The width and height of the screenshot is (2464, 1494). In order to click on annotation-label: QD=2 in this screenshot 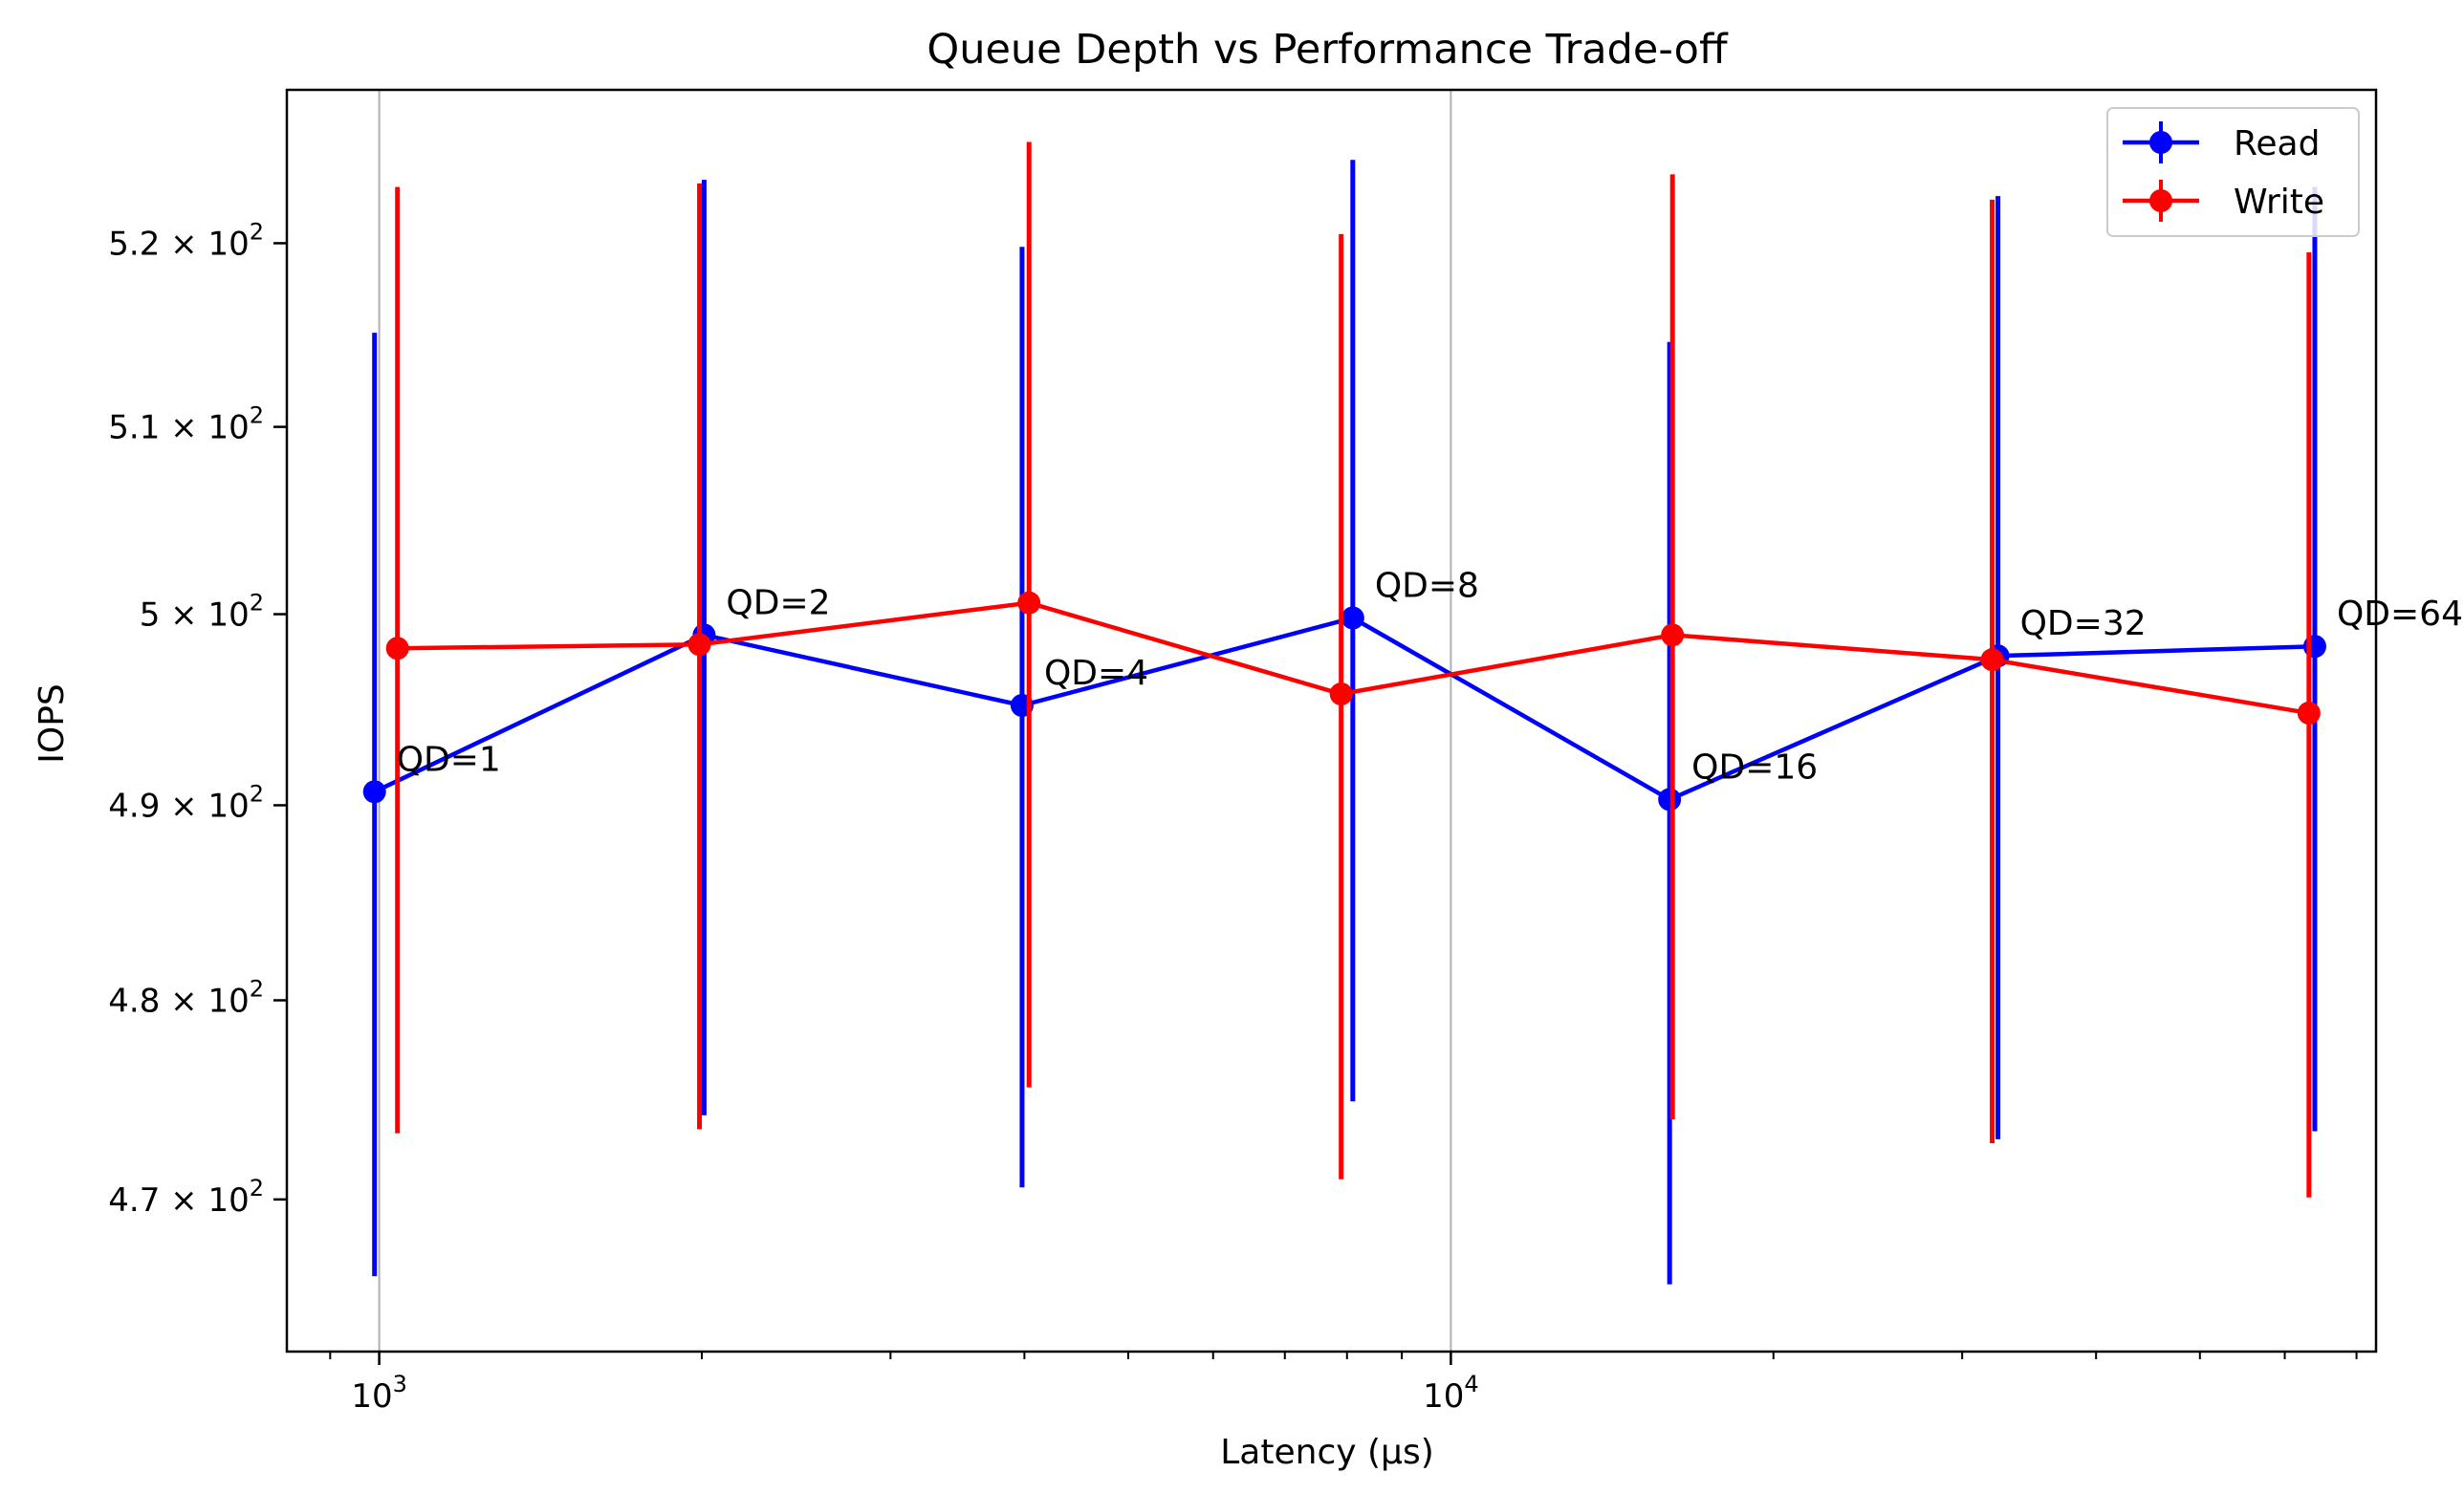, I will do `click(778, 602)`.